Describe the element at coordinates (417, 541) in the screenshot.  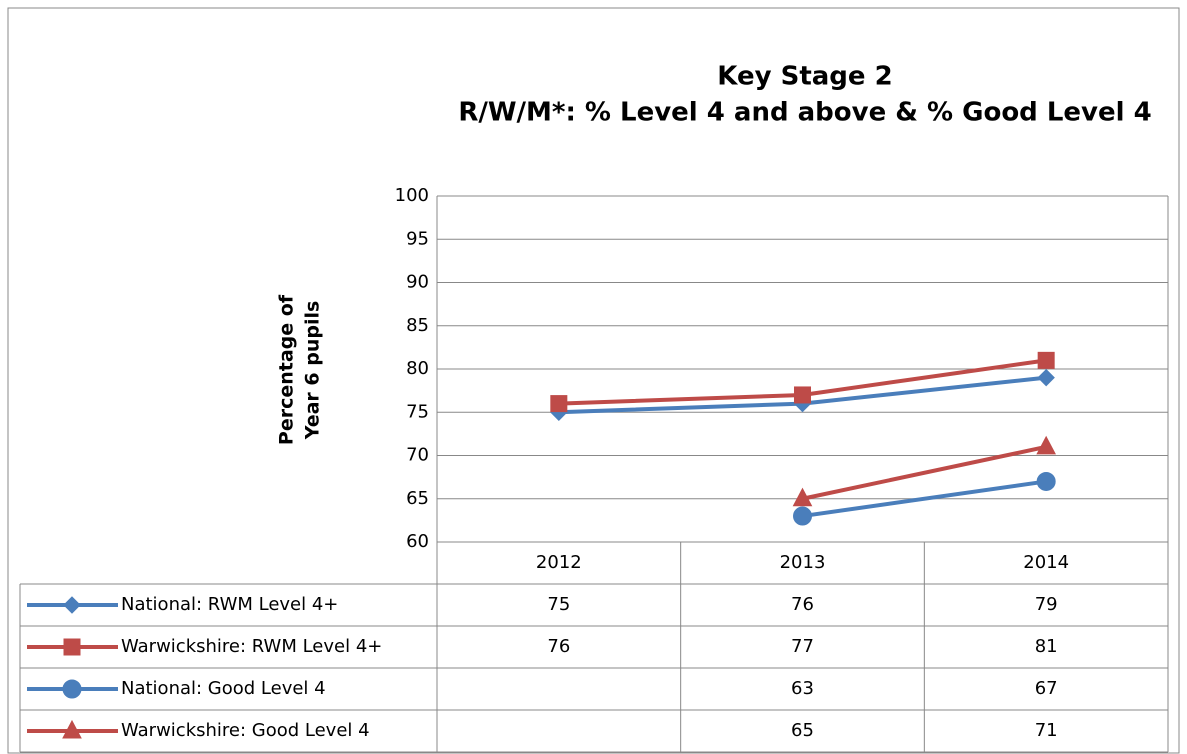
I see `y-tick-label: 60` at that location.